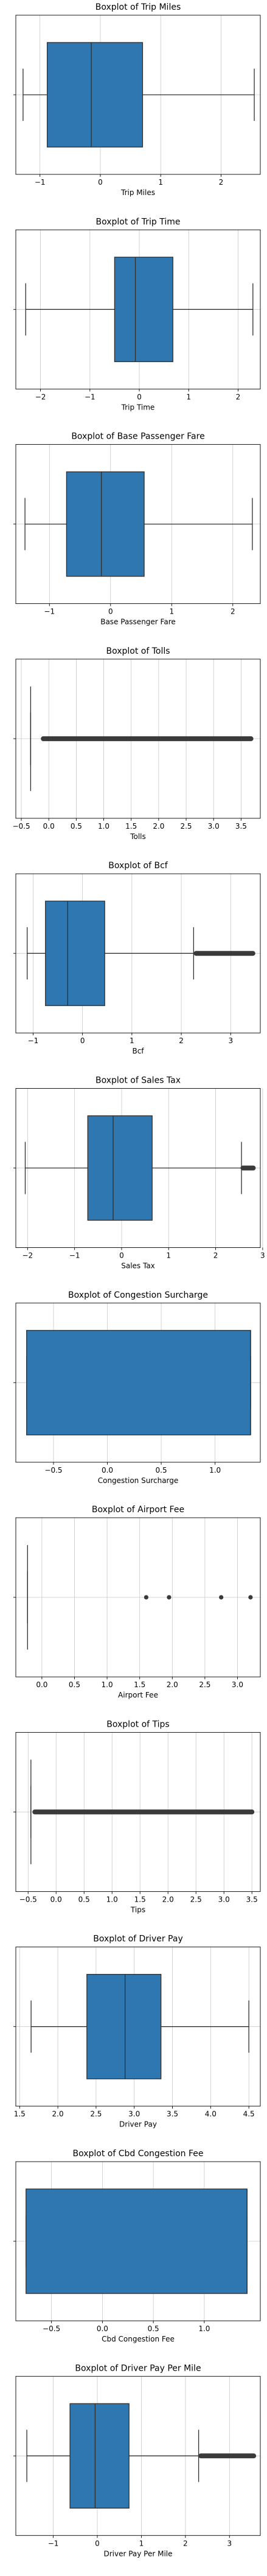 Image resolution: width=267 pixels, height=2576 pixels. What do you see at coordinates (138, 651) in the screenshot?
I see `chart-title: Boxplot of Tolls` at bounding box center [138, 651].